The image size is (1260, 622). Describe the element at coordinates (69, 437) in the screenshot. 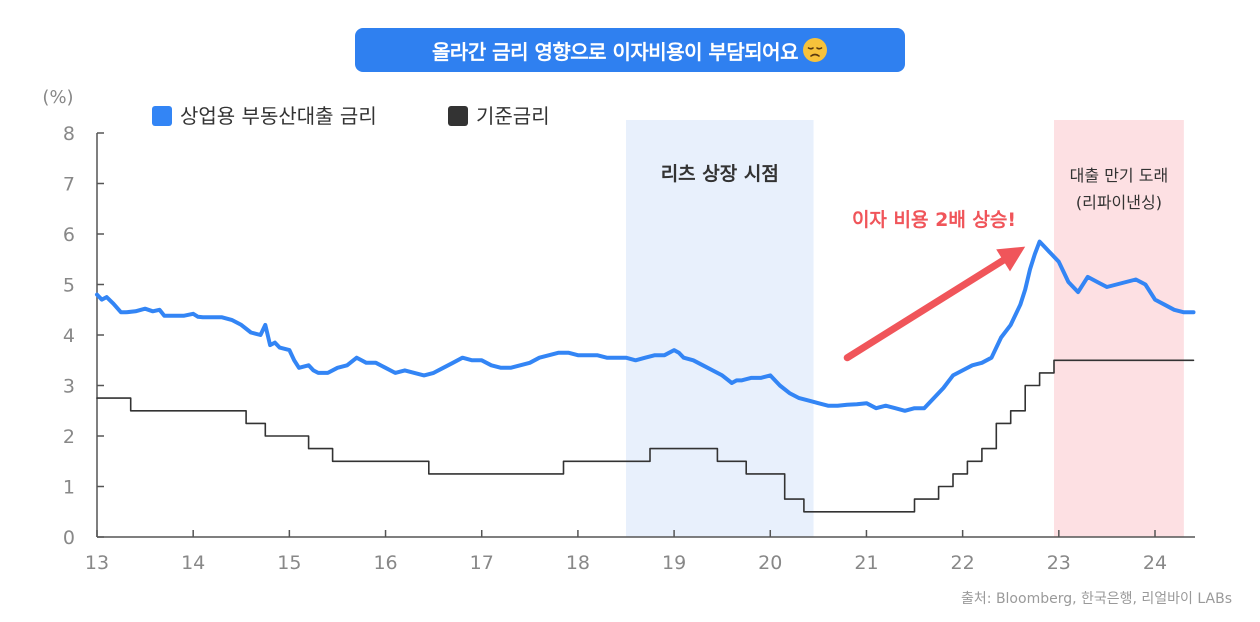

I see `y-tick-label: 2` at that location.